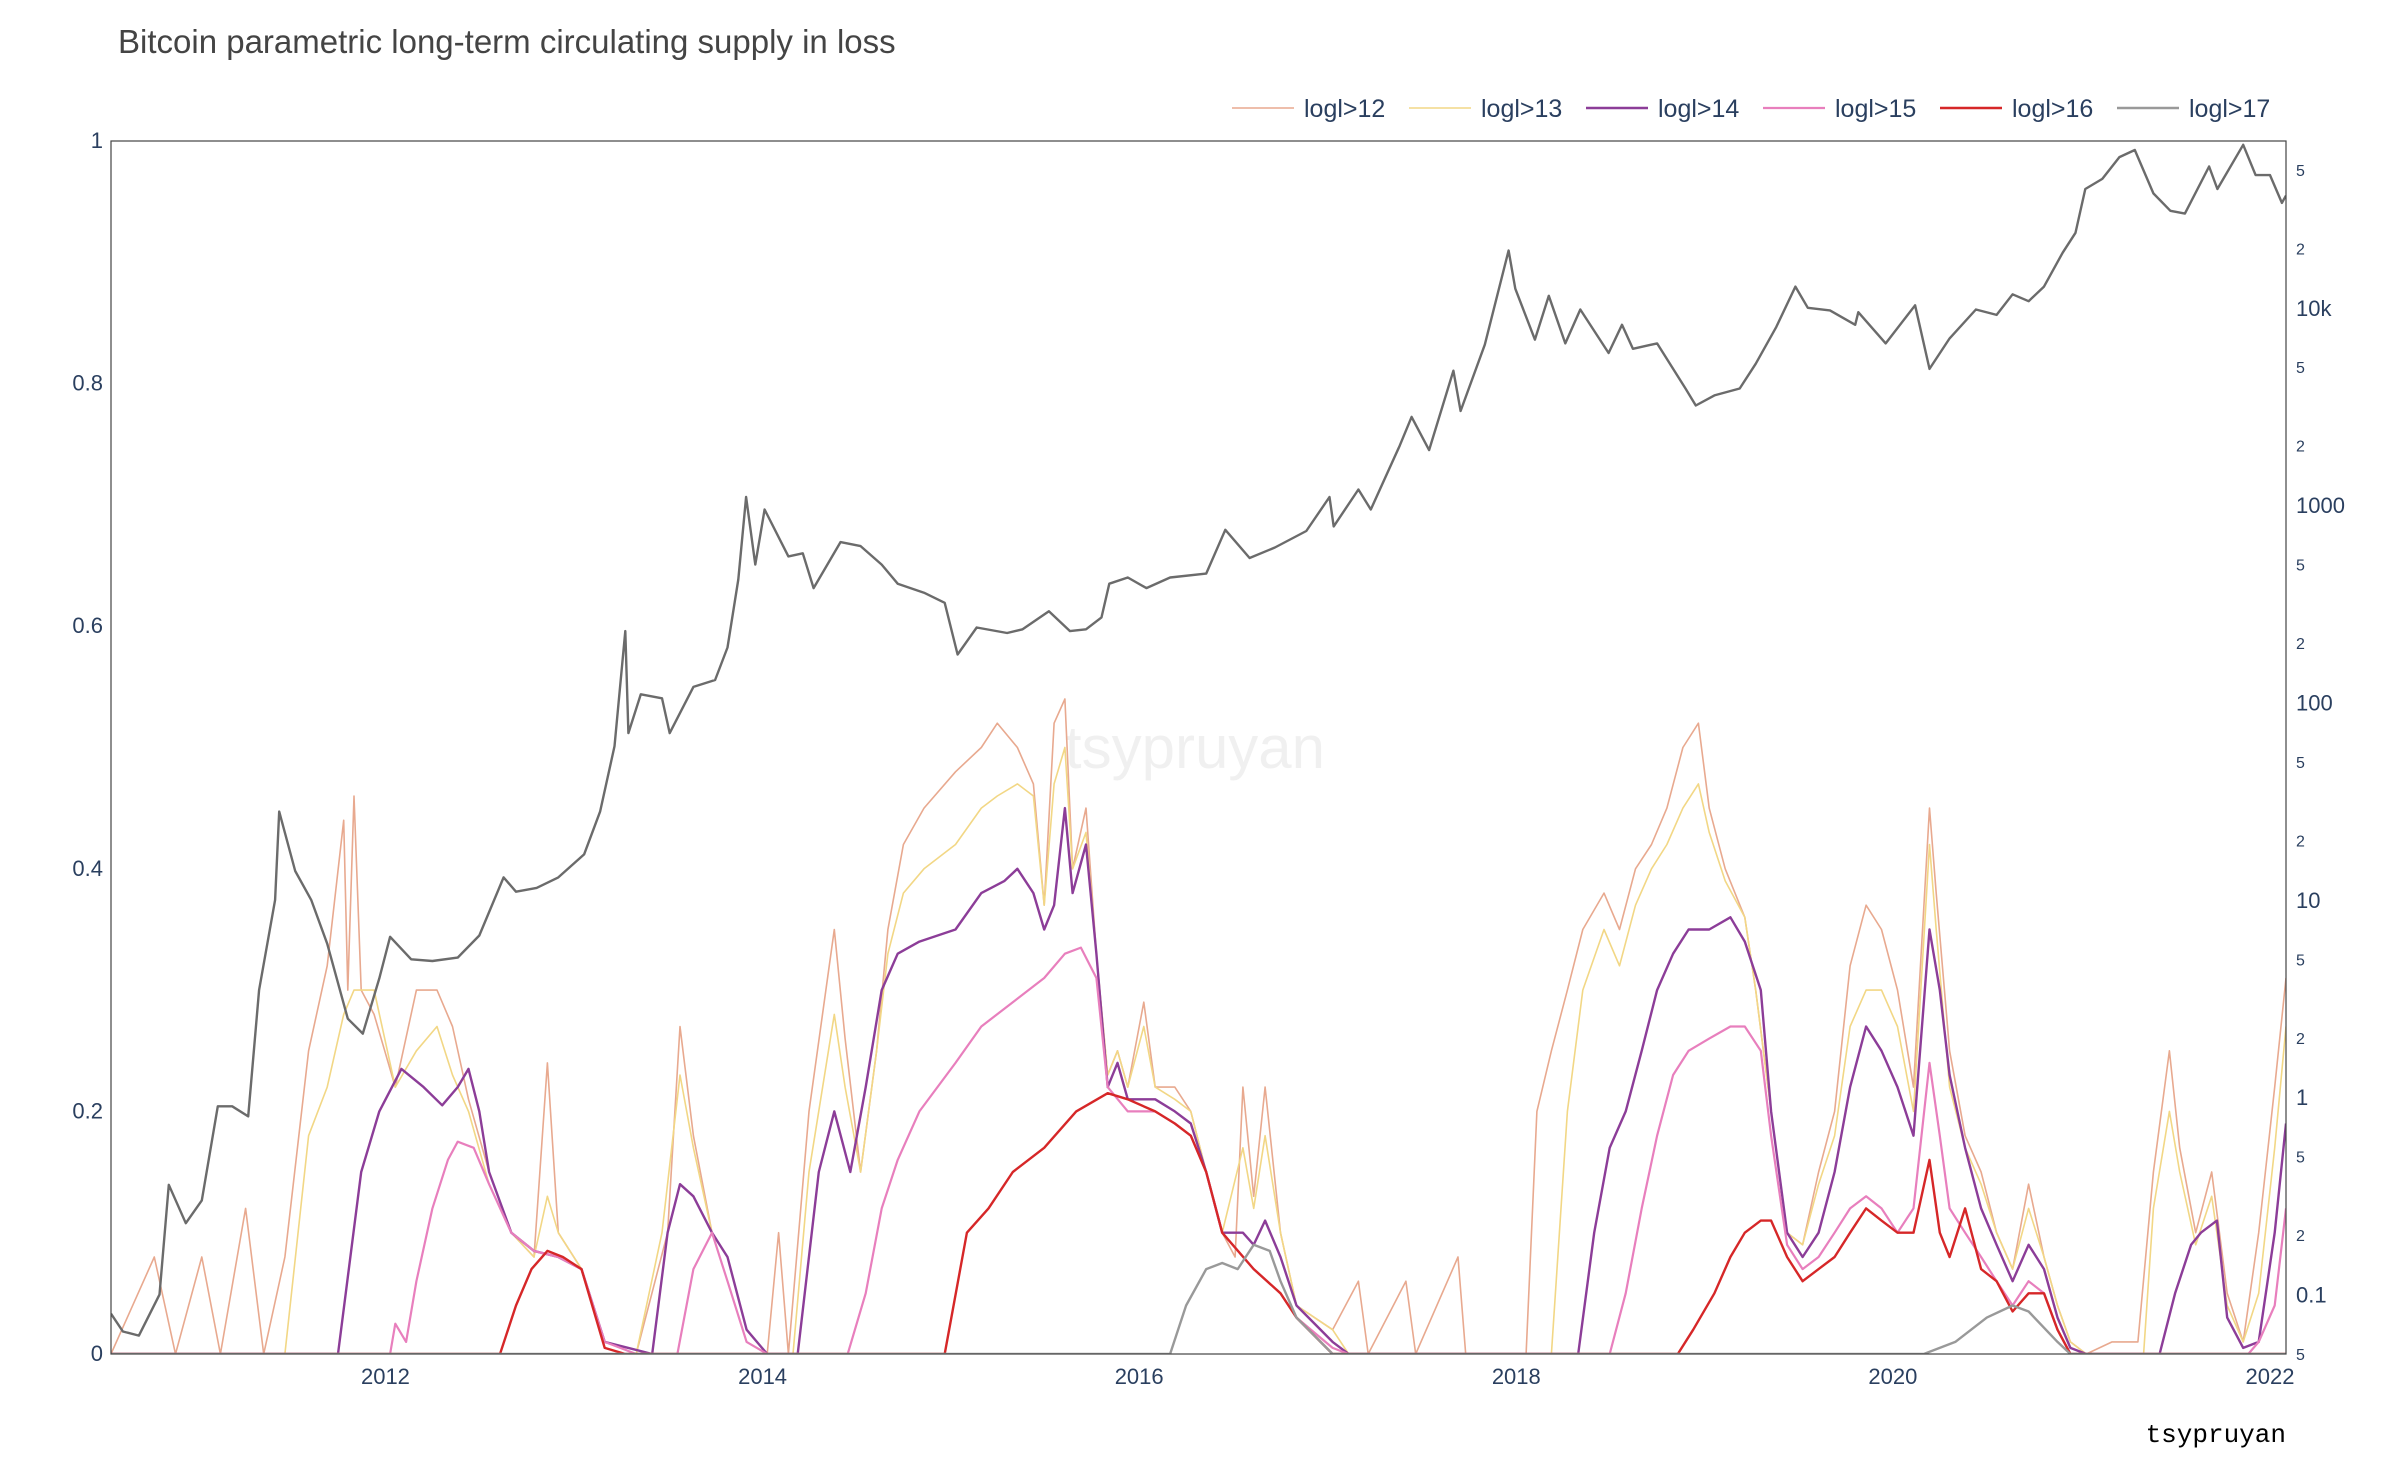  Describe the element at coordinates (1195, 747) in the screenshot. I see `watermark: tsypruyan` at that location.